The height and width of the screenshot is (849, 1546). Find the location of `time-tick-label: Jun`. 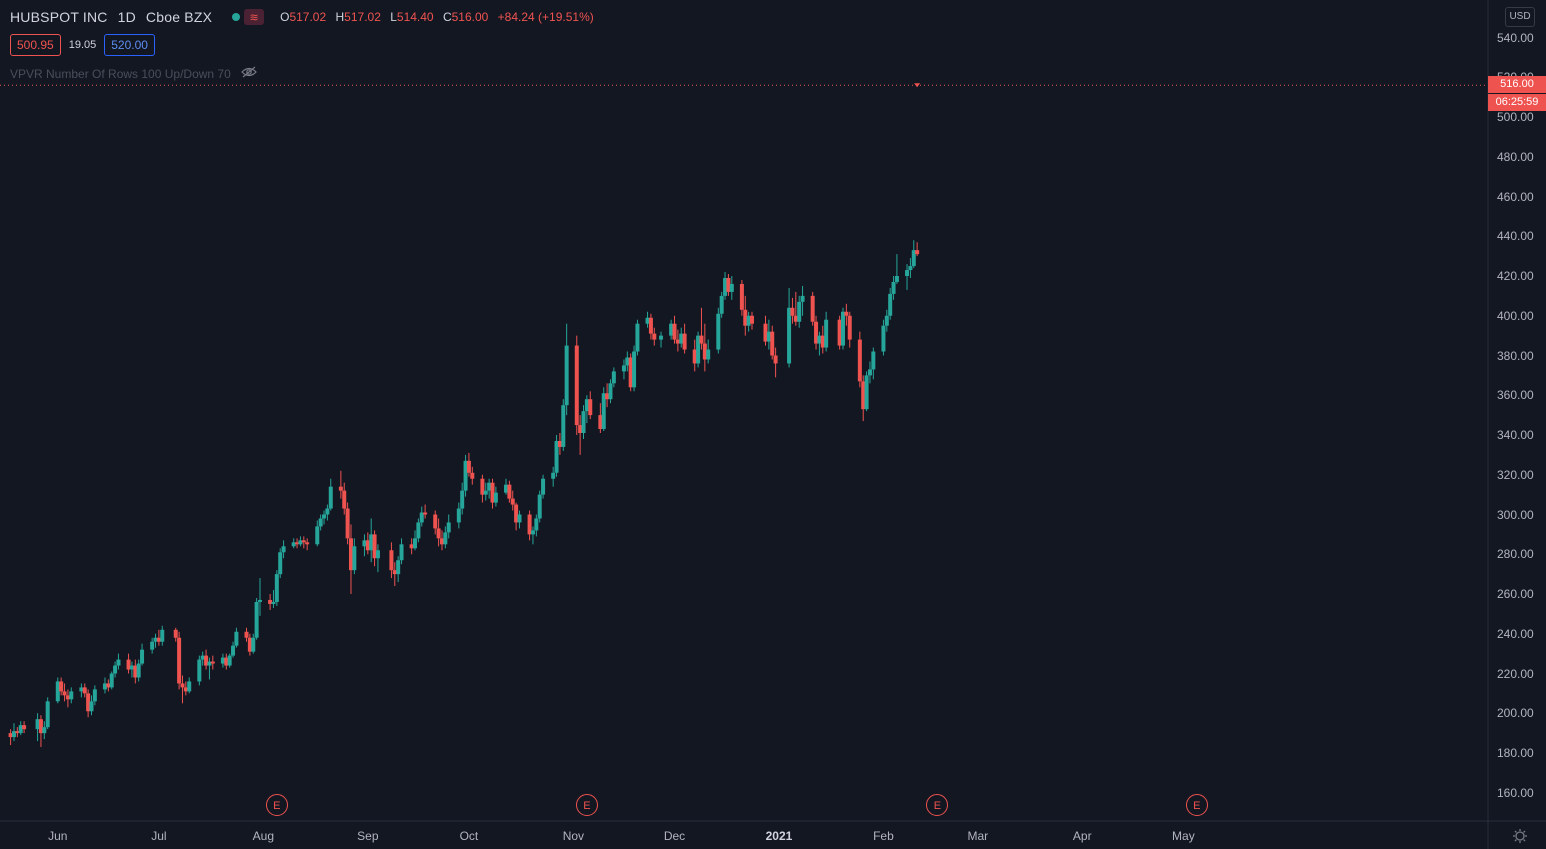

time-tick-label: Jun is located at coordinates (58, 836).